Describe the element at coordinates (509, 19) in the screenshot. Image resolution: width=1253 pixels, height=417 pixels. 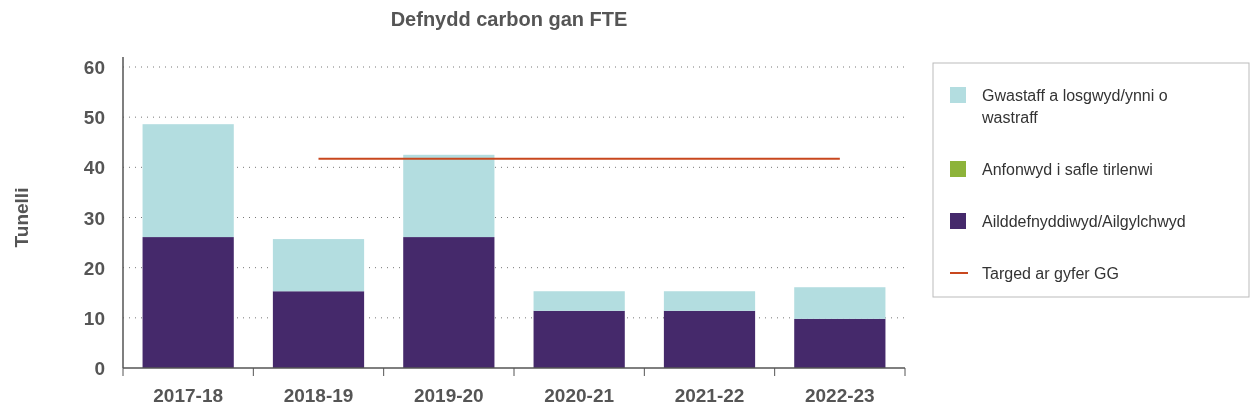
I see `chart-title: Defnydd carbon gan FTE` at that location.